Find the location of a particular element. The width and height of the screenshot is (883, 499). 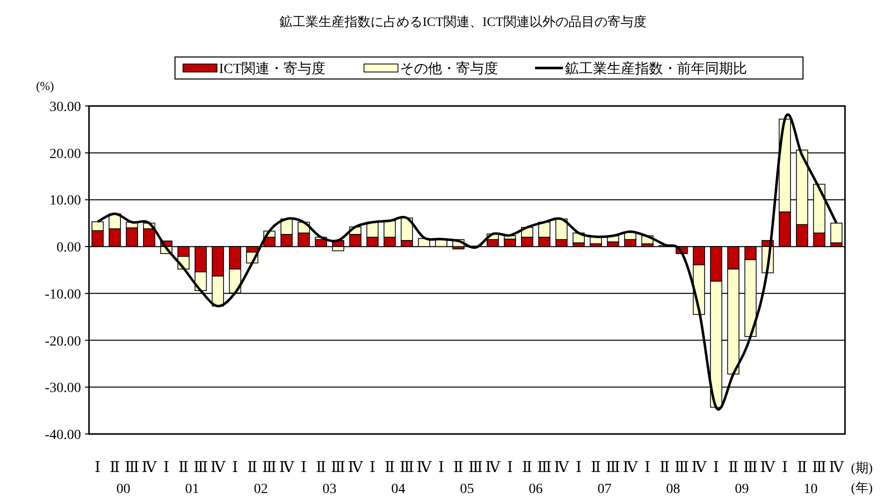

y-axis-title: (%) is located at coordinates (45, 86).